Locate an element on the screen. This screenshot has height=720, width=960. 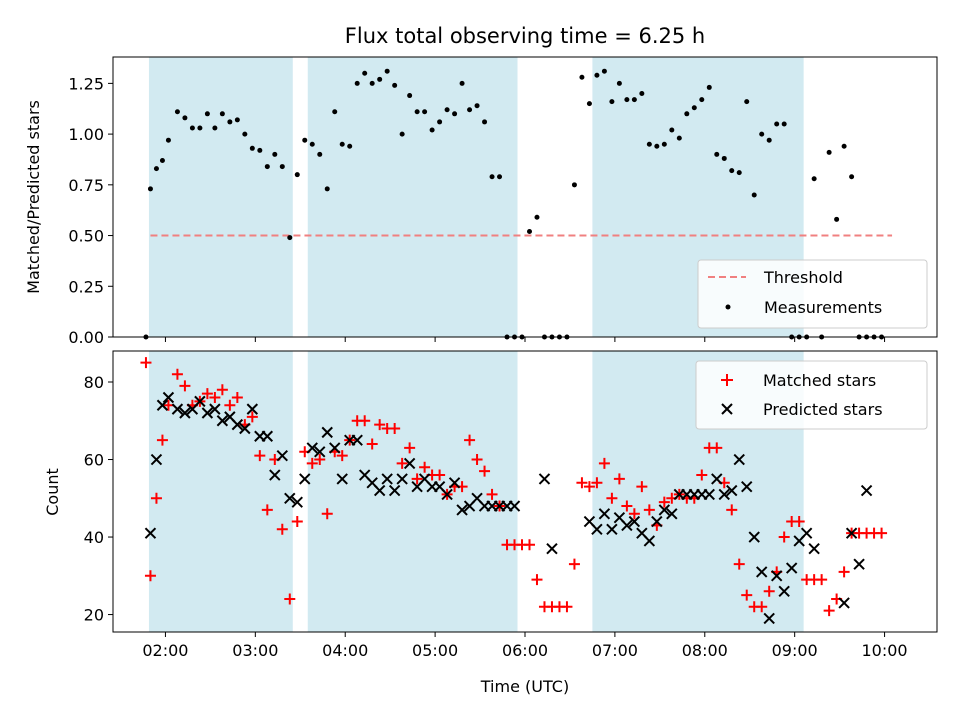
x-axis-label: Time (UTC) is located at coordinates (524, 686).